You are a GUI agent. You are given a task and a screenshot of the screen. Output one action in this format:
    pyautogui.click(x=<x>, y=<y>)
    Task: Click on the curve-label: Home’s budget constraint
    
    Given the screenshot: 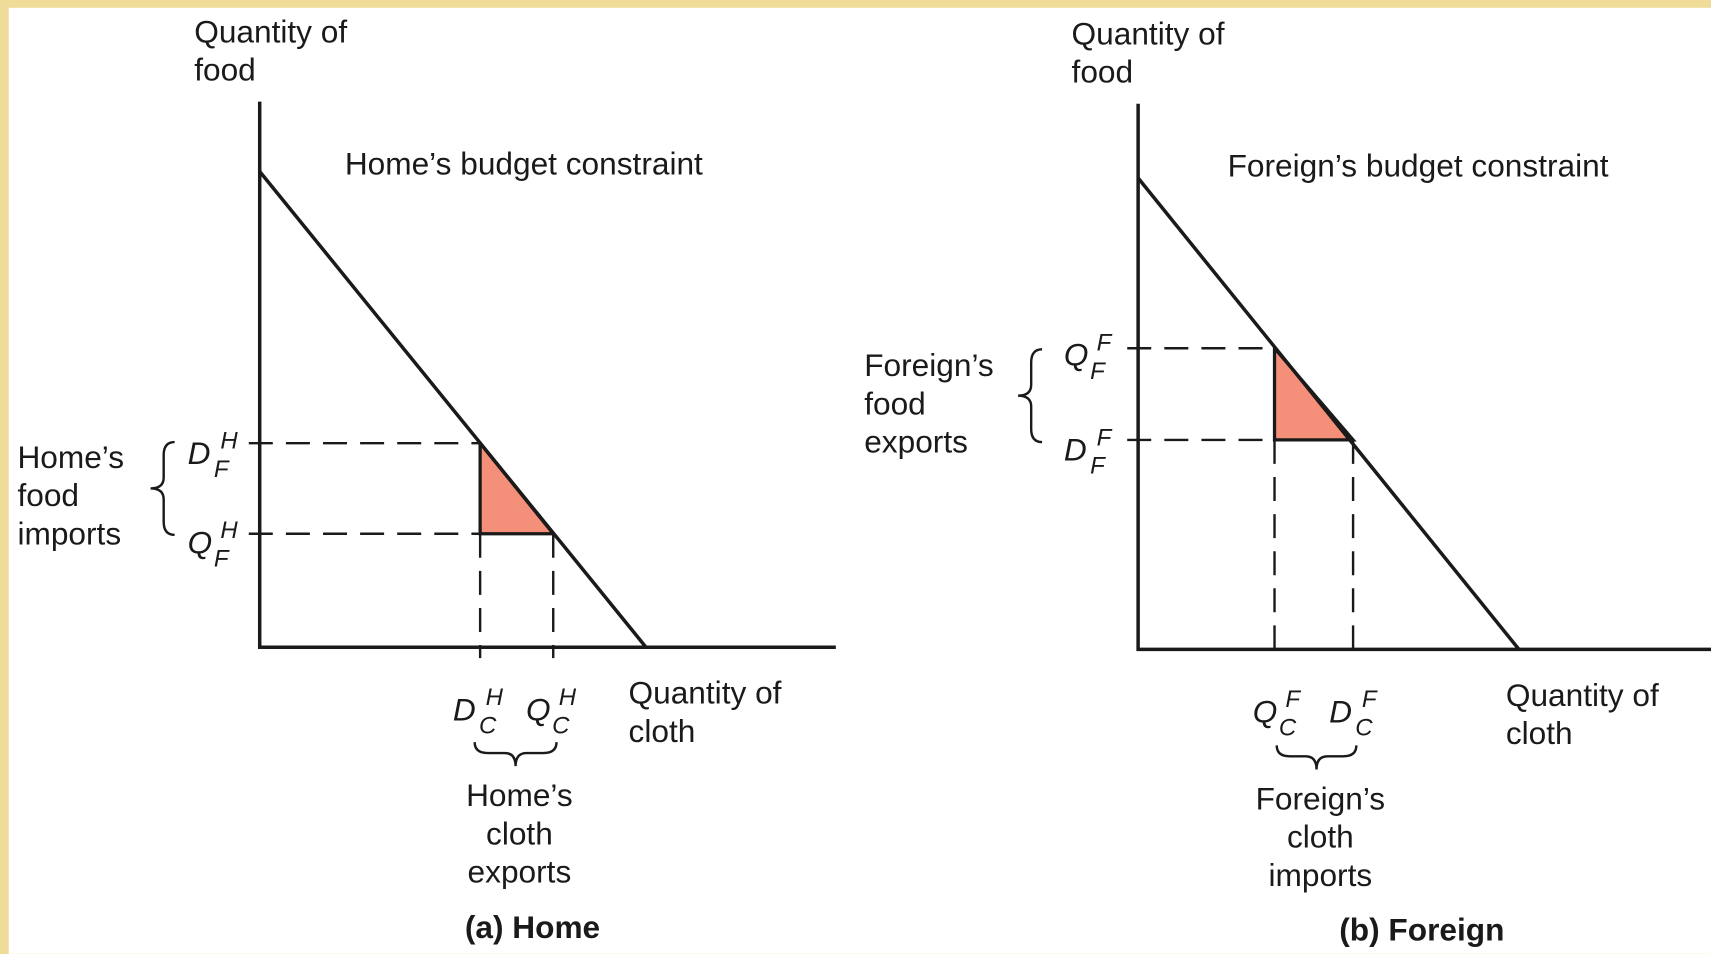 What is the action you would take?
    pyautogui.click(x=524, y=163)
    